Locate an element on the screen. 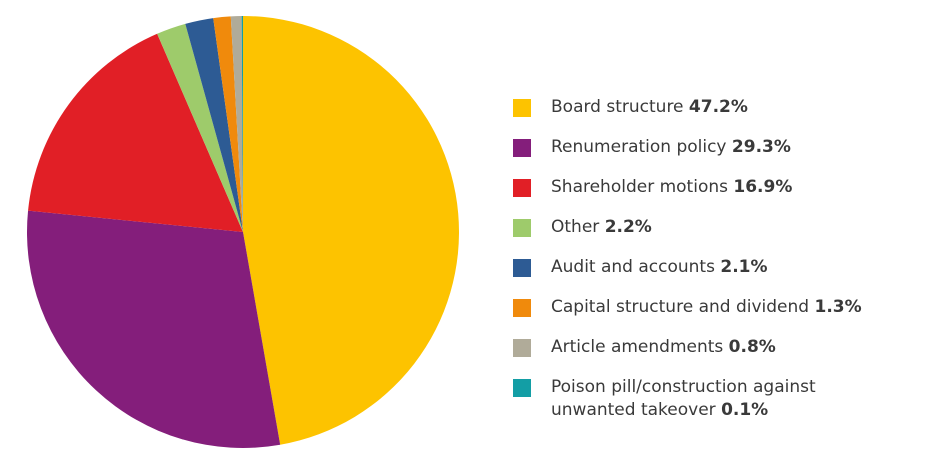 This screenshot has height=467, width=935. legend-label: Renumeration policy is located at coordinates (639, 147).